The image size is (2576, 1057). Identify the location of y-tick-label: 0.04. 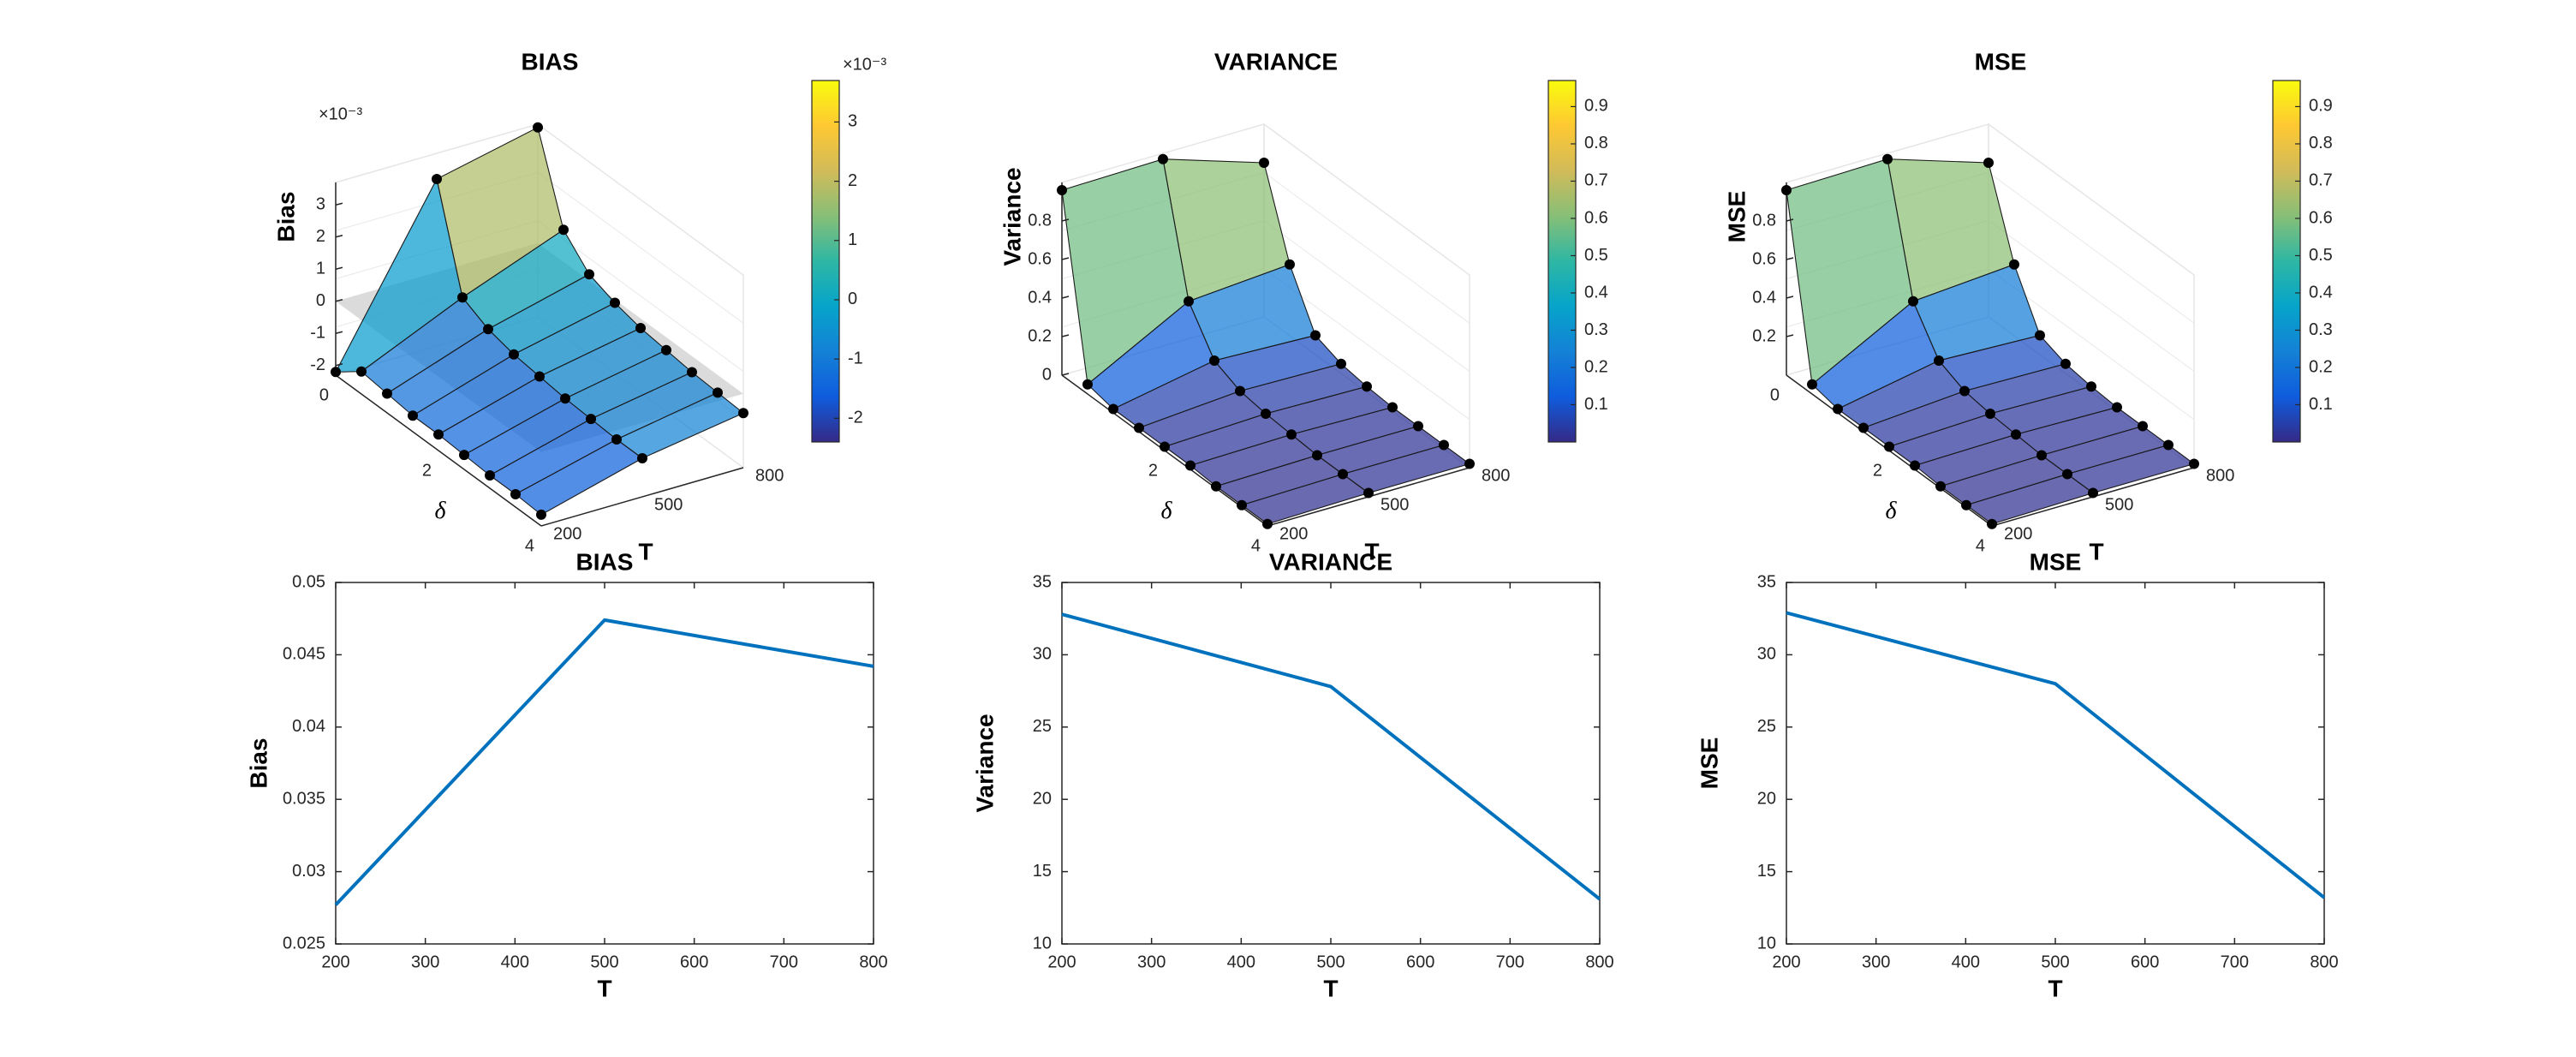
(308, 726).